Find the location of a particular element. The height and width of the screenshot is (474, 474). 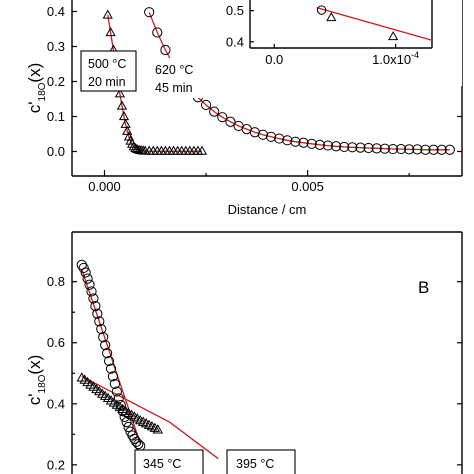

inset-ticks: 0.4 0.5 0.0 1.0x10⁻⁴ is located at coordinates (322, 35).